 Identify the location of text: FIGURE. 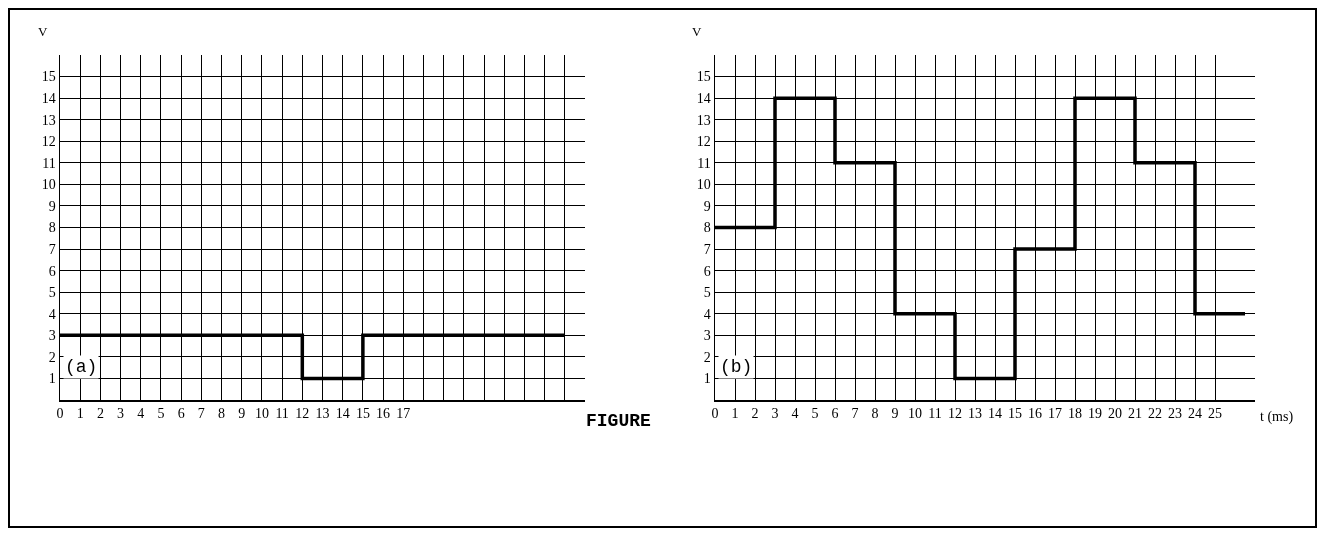
(619, 421).